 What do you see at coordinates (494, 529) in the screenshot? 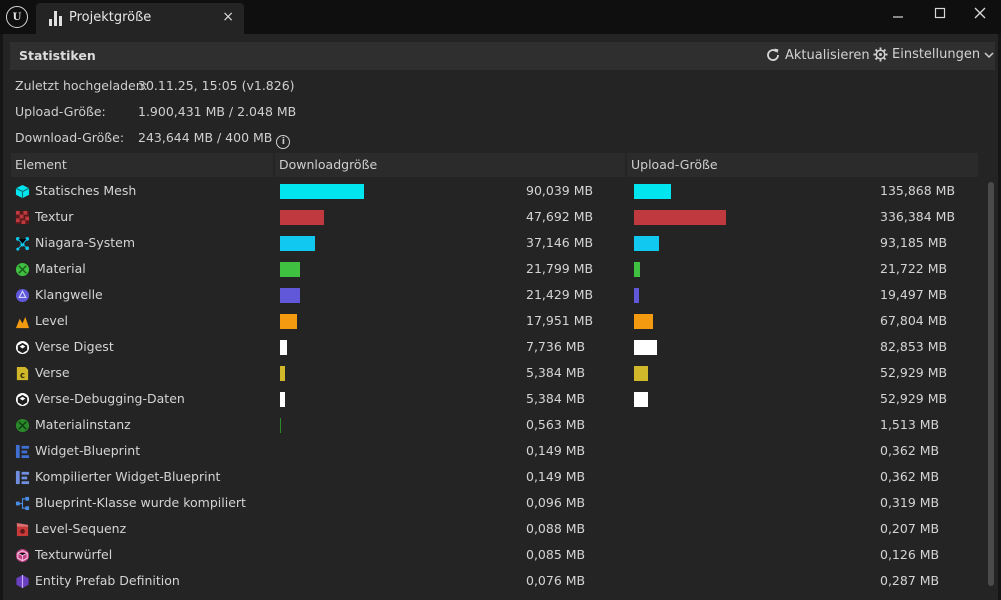
I see `table-row: Level-Sequenz 0,088 MB 0,207 MB` at bounding box center [494, 529].